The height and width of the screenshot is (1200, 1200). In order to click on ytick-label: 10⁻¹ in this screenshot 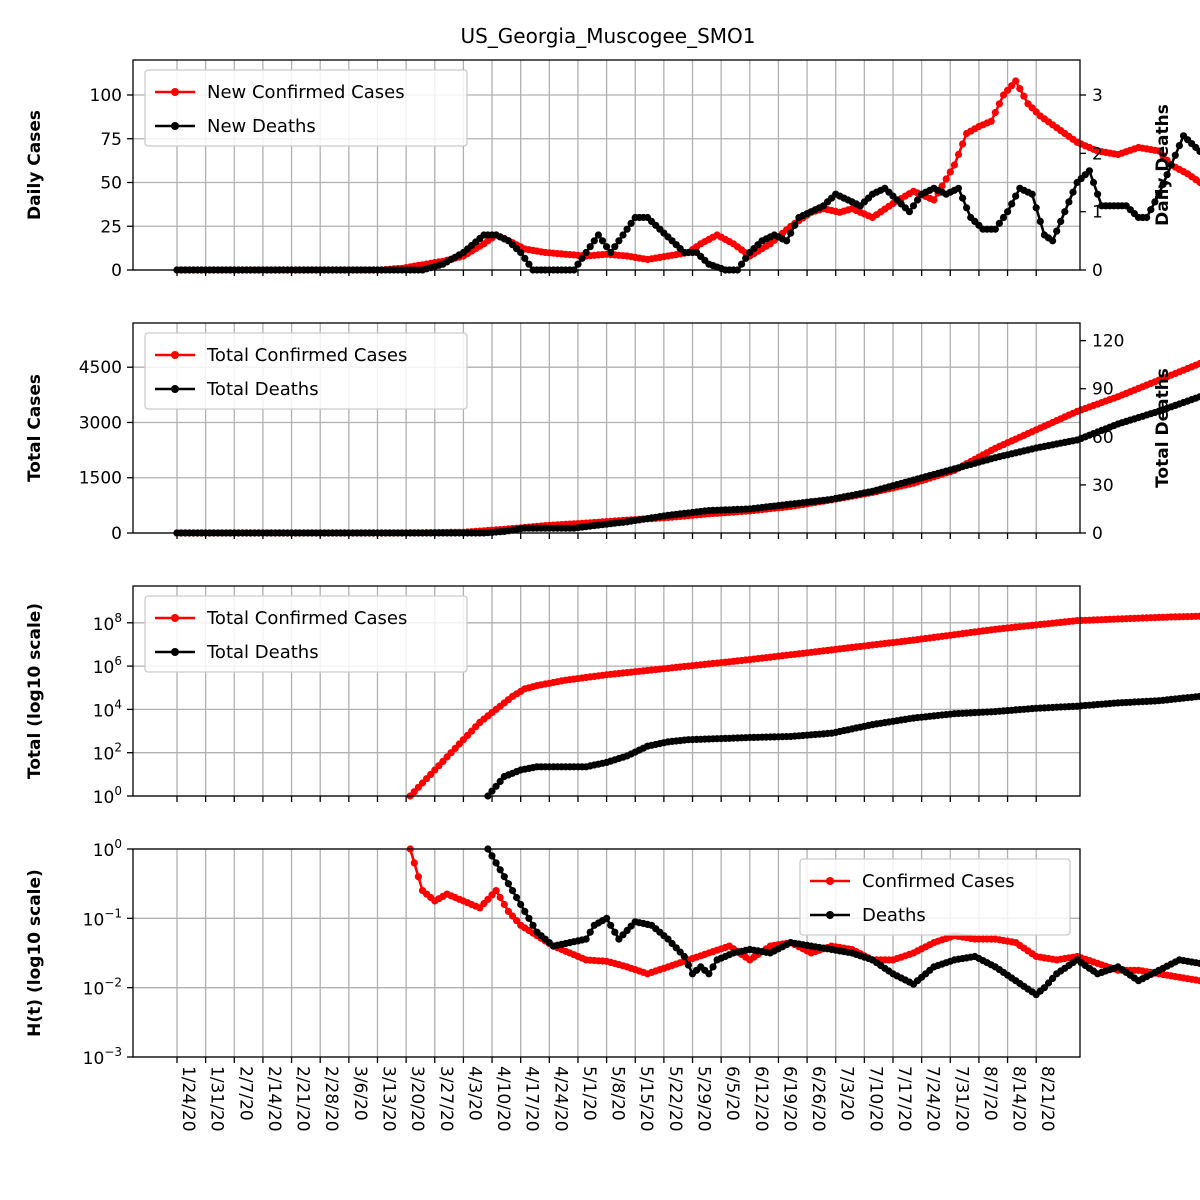, I will do `click(102, 918)`.